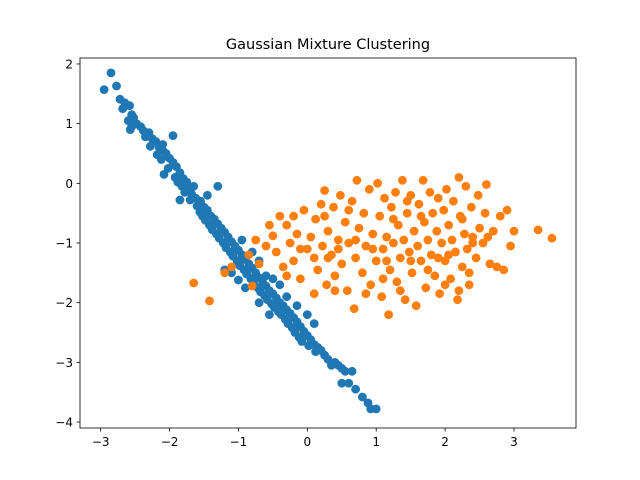  Describe the element at coordinates (328, 45) in the screenshot. I see `chart-title: Gaussian Mixture Clustering` at that location.